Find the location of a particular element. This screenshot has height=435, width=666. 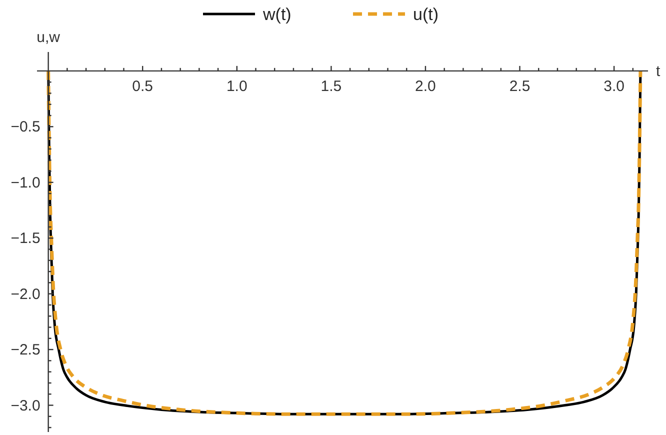

y-tick-label: −1.0 is located at coordinates (25, 183).